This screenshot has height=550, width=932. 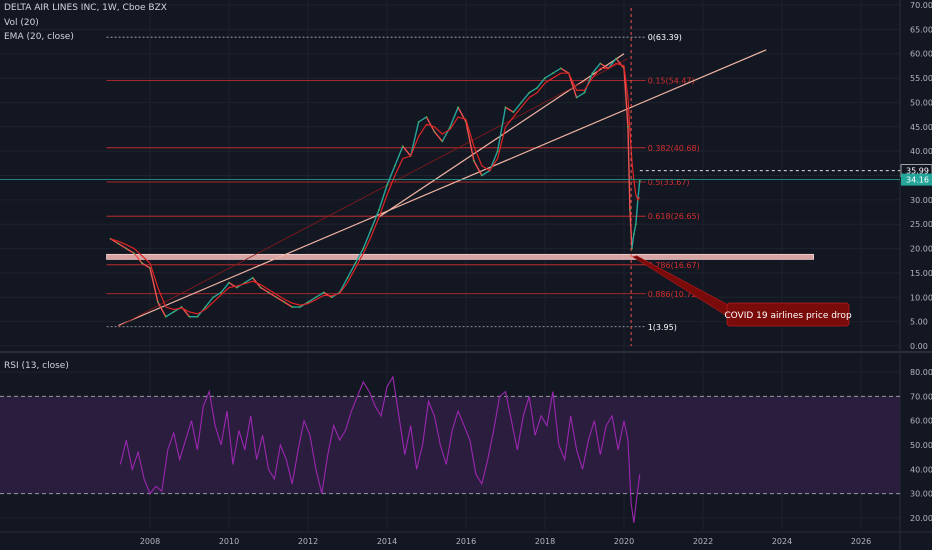 I want to click on rsi-tick-label: 80.00, so click(x=921, y=372).